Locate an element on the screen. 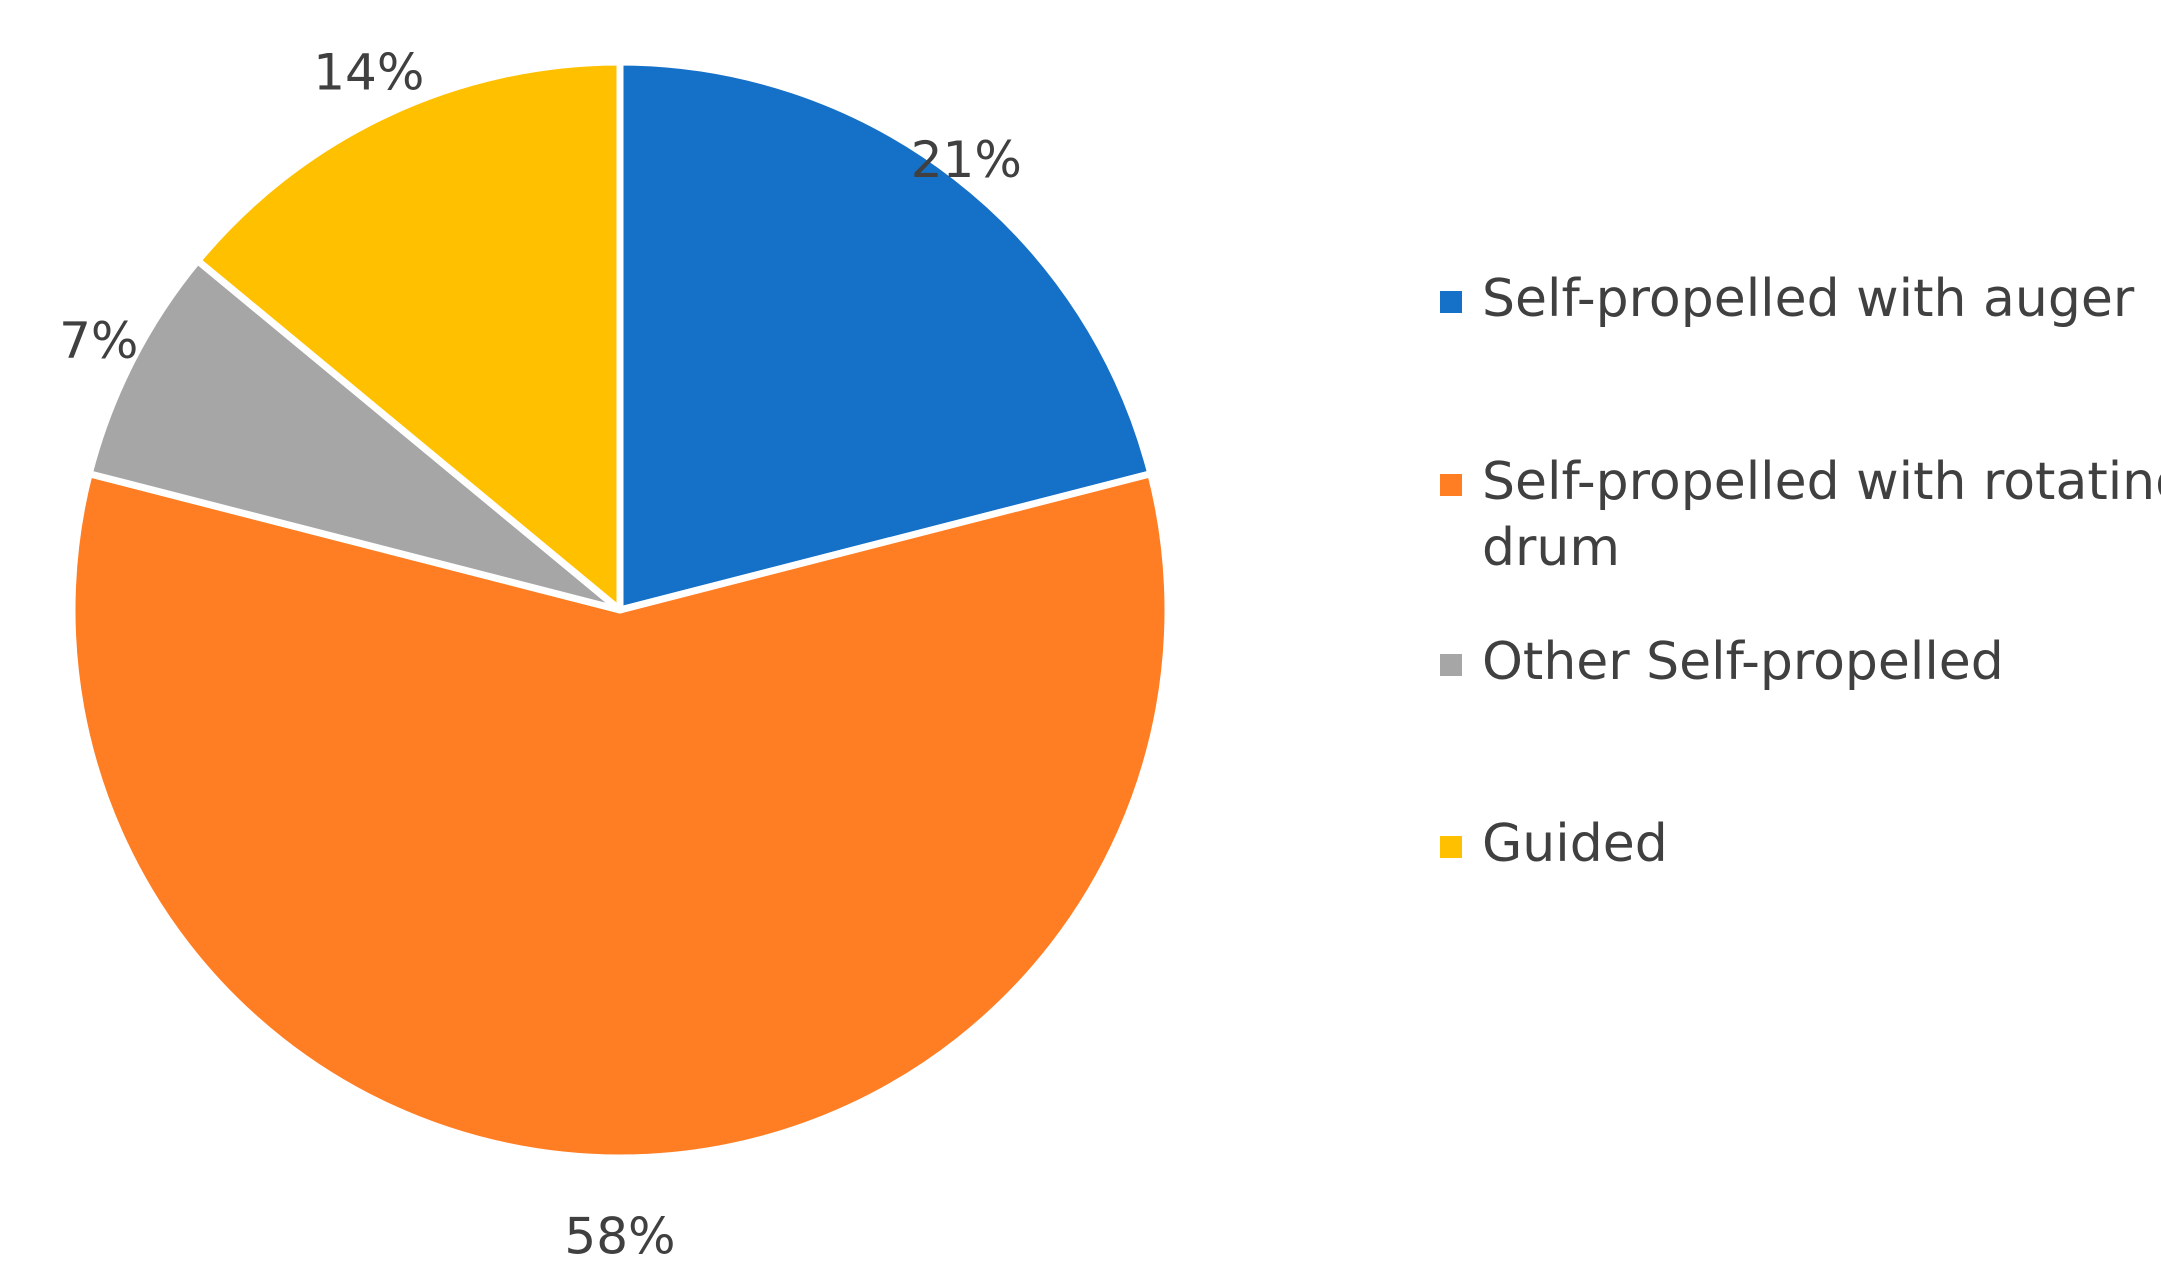 This screenshot has height=1270, width=2161. data-label-1: 21% is located at coordinates (966, 160).